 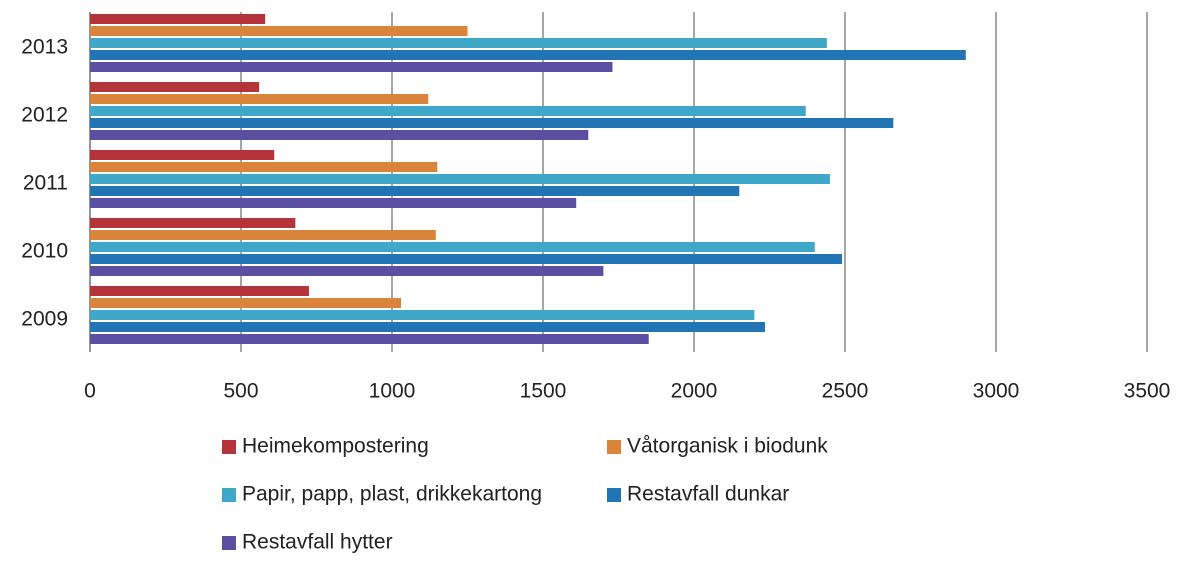 What do you see at coordinates (44, 319) in the screenshot?
I see `y-tick-label: 2009` at bounding box center [44, 319].